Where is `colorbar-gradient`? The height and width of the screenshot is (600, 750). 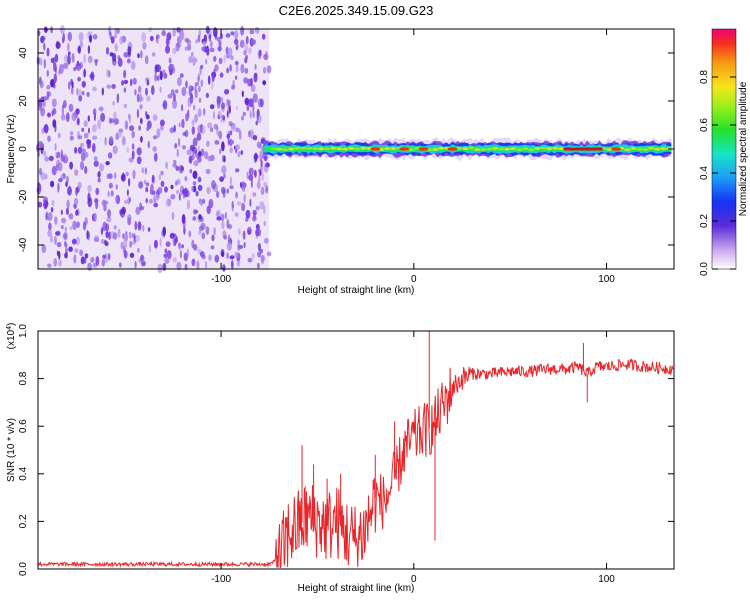 colorbar-gradient is located at coordinates (724, 149).